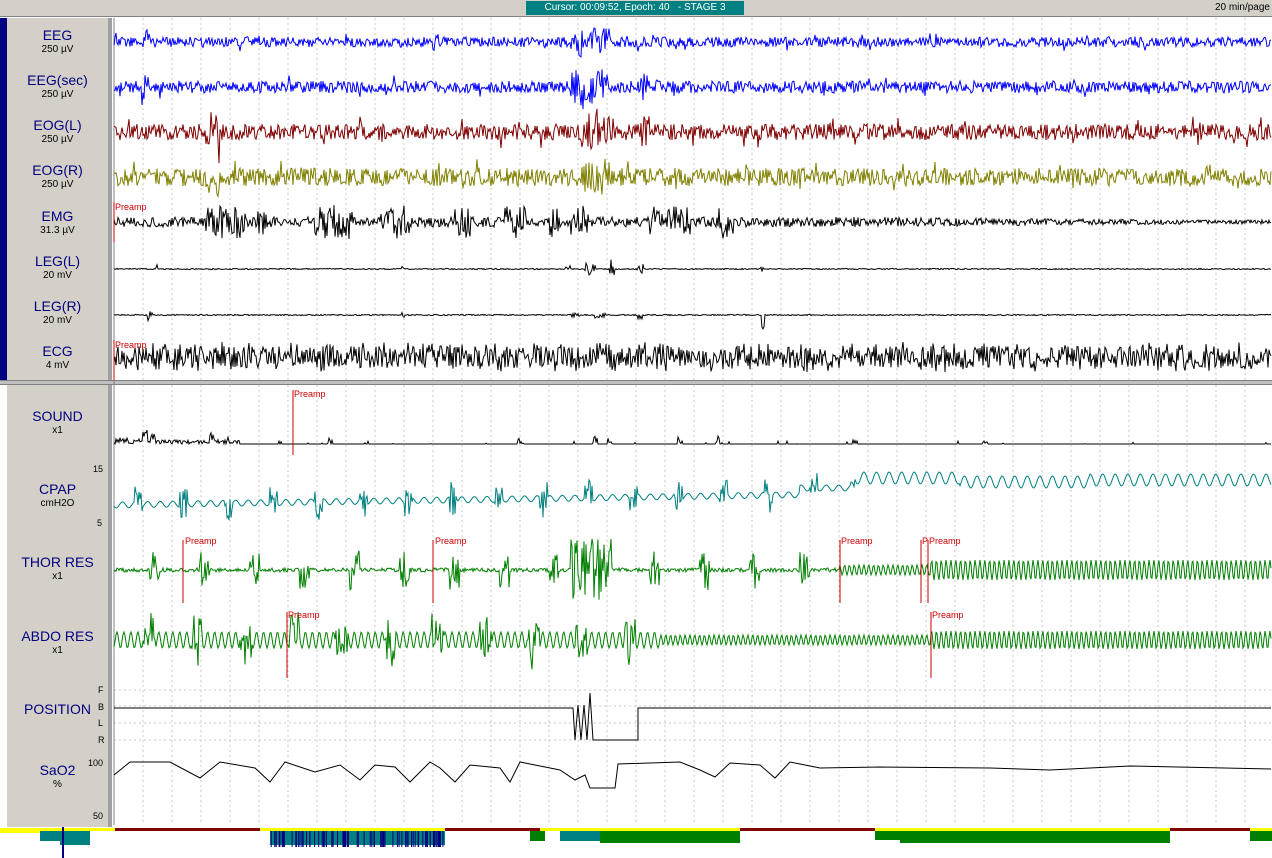 The height and width of the screenshot is (858, 1272). What do you see at coordinates (57, 562) in the screenshot?
I see `channel-label-thor-res: THOR RES` at bounding box center [57, 562].